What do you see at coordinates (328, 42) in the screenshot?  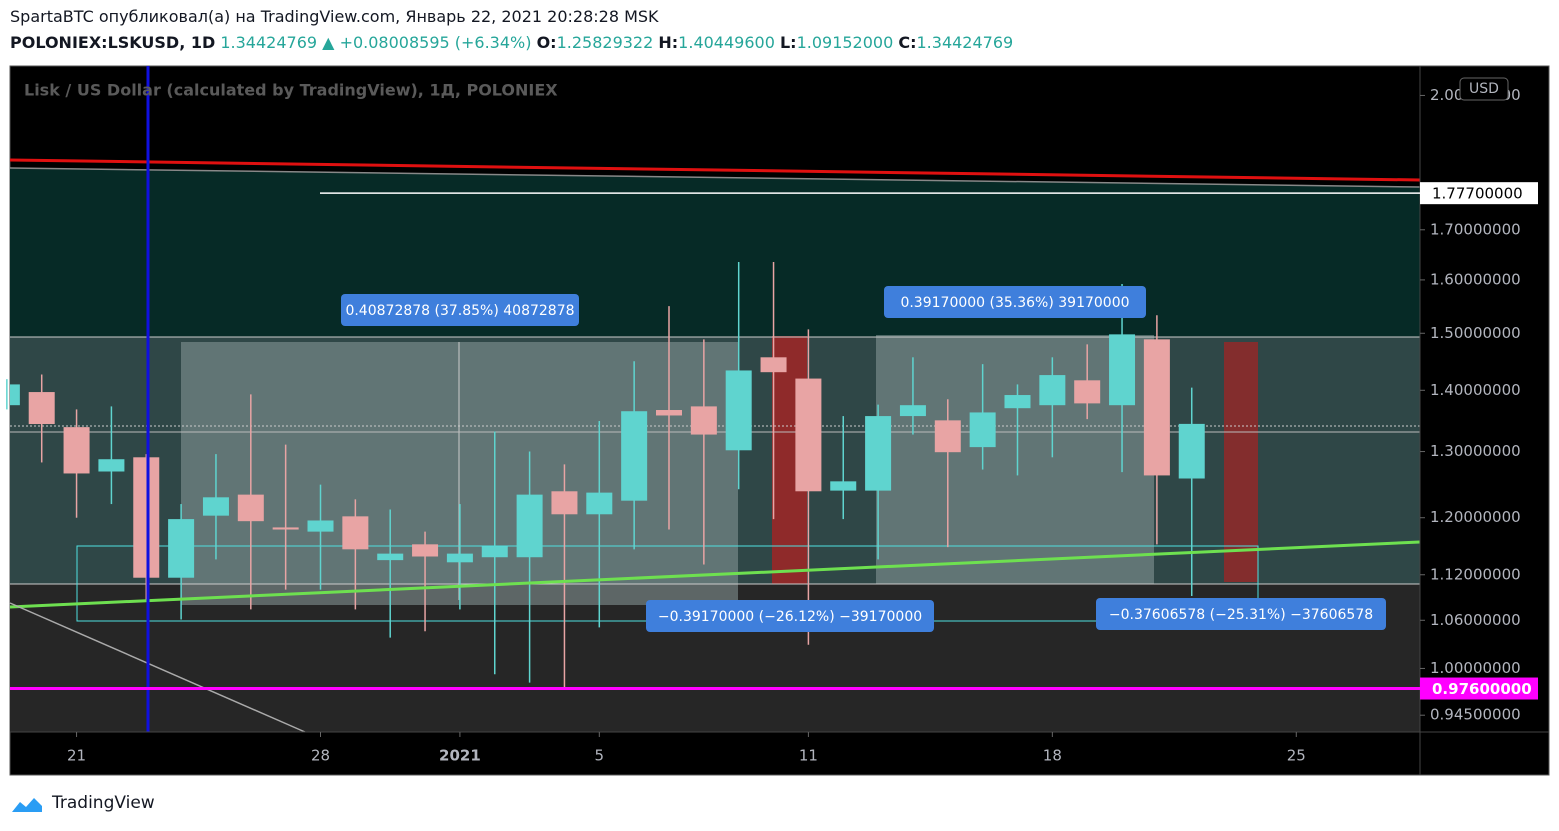 I see `arrow: ▲` at bounding box center [328, 42].